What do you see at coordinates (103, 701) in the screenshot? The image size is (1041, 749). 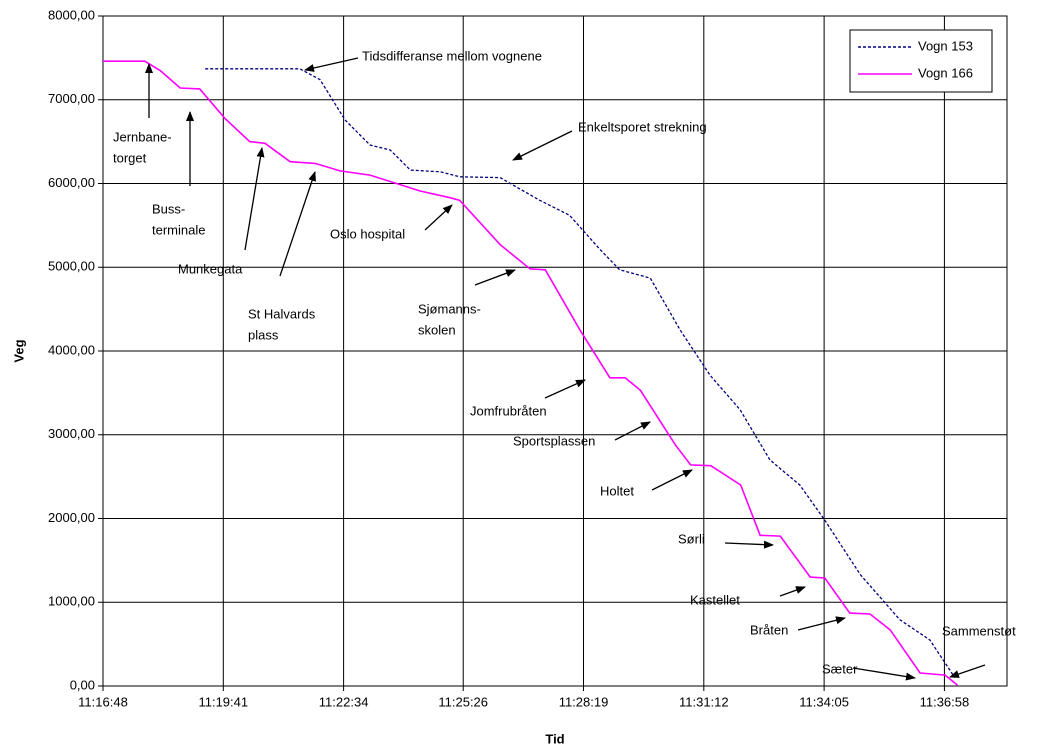 I see `x-tick-label: 11:16:48` at bounding box center [103, 701].